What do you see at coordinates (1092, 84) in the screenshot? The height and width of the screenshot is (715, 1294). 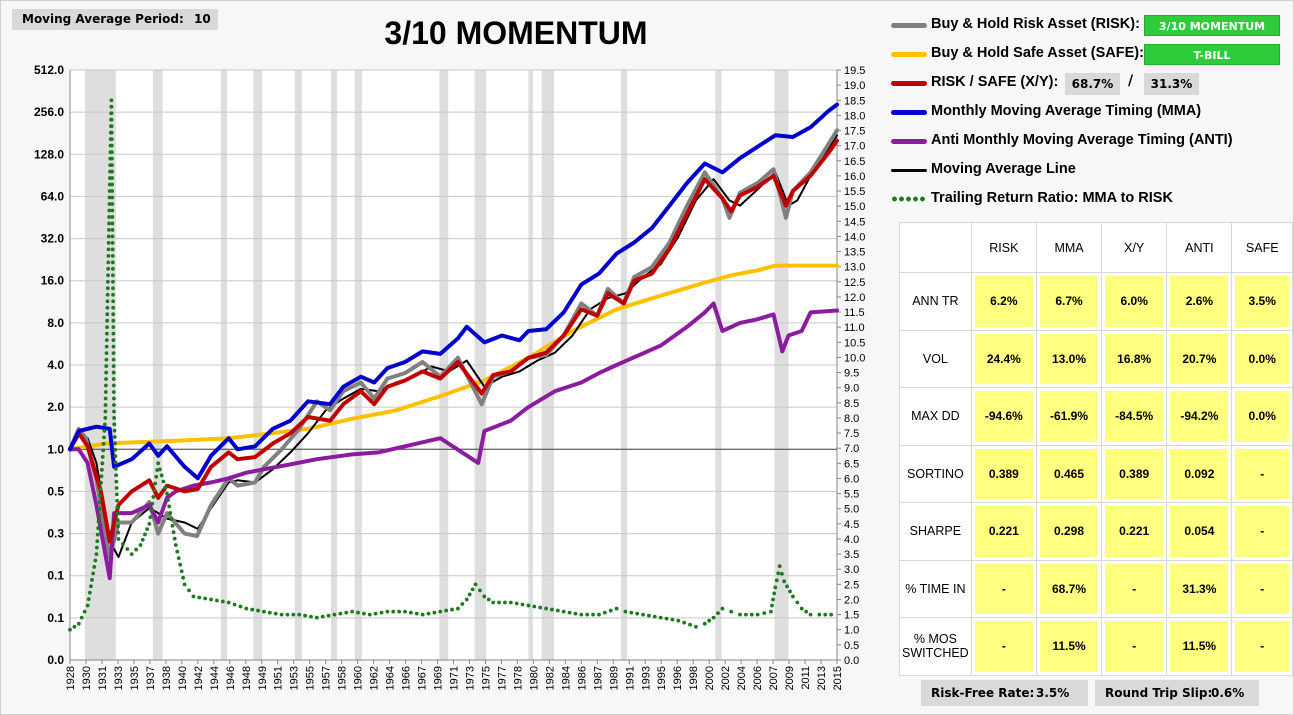 I see `xy-risk-pct: 68.7%` at bounding box center [1092, 84].